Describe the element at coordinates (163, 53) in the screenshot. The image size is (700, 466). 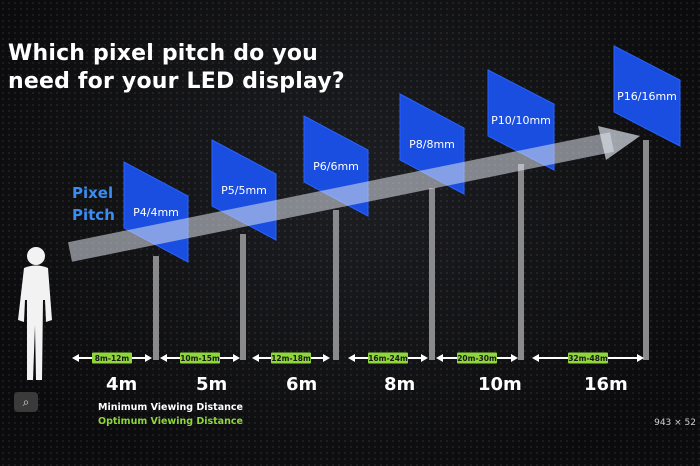
I see `title-line-1: Which pixel pitch do you` at that location.